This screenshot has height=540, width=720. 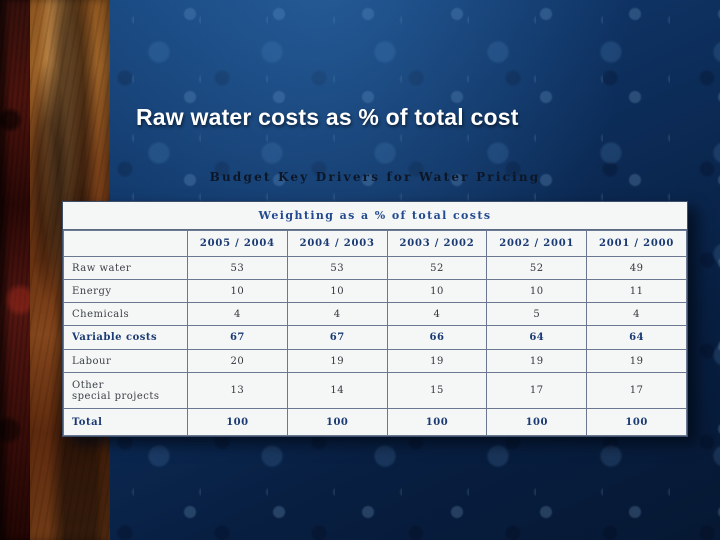 I want to click on corner-cell, so click(x=125, y=243).